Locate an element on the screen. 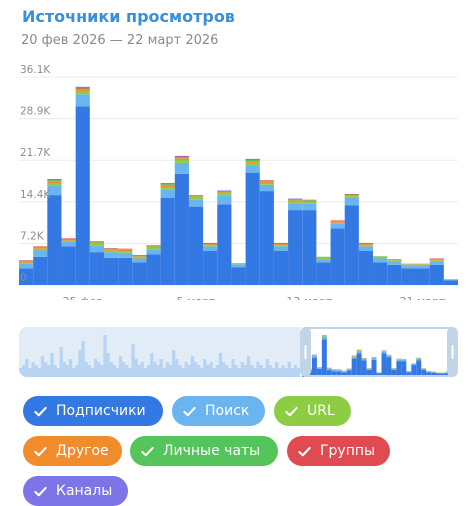 This screenshot has width=474, height=506. legend-chip-7: Каналы is located at coordinates (75, 491).